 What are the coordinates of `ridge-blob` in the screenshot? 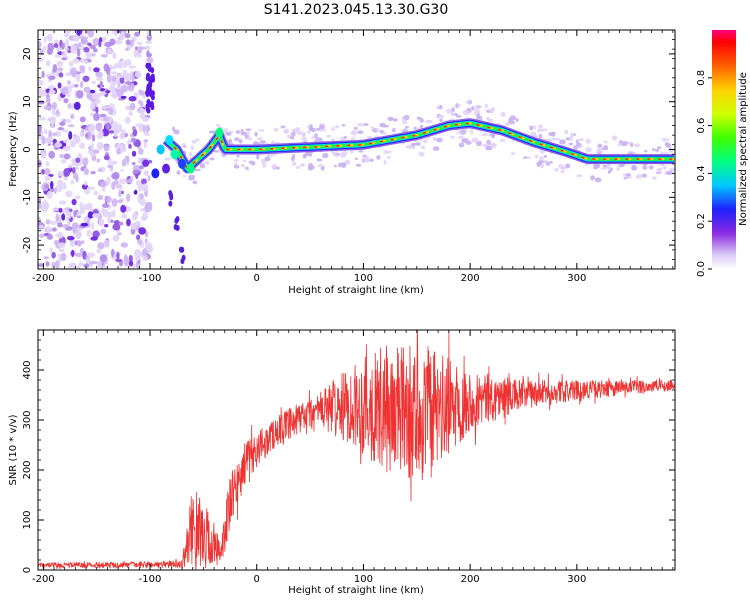 It's located at (174, 154).